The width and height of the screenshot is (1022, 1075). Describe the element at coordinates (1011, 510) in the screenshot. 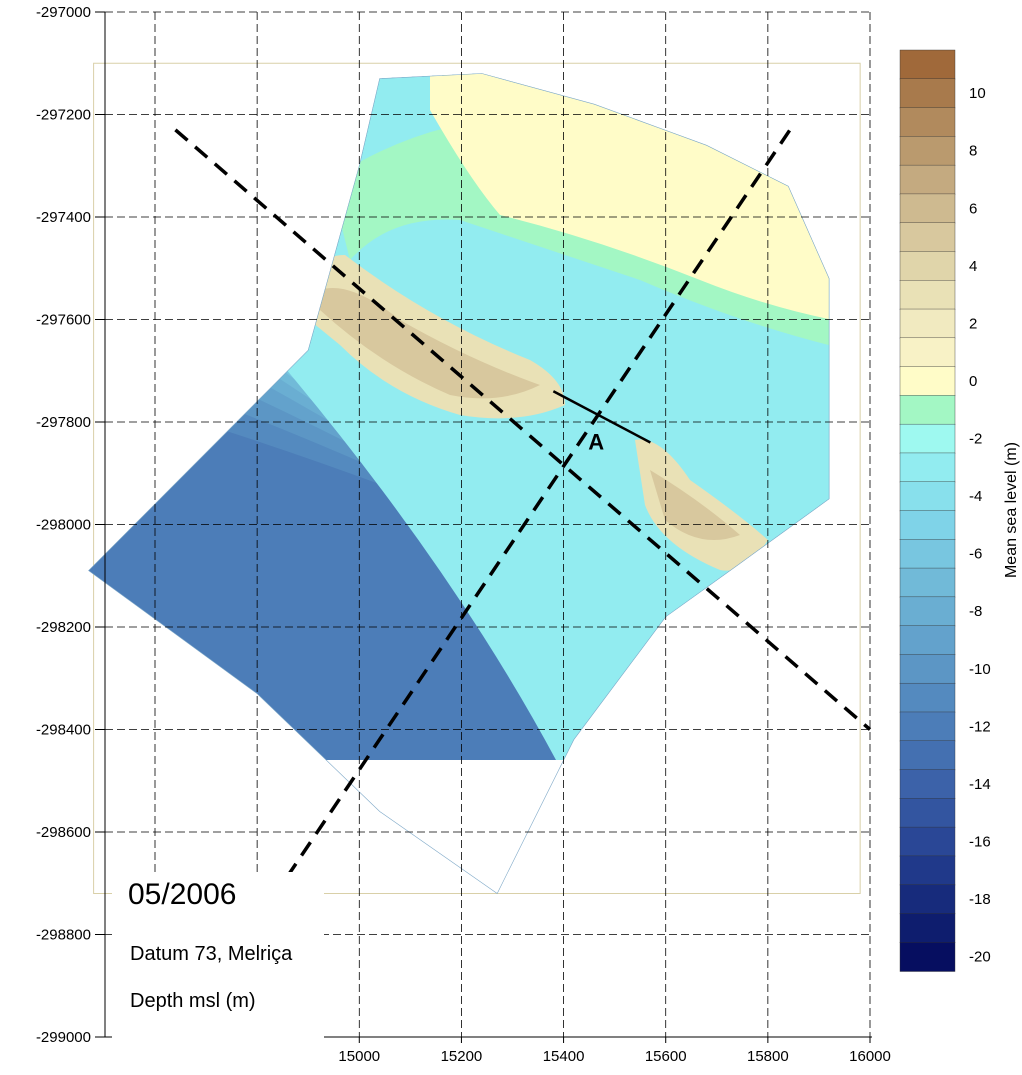

I see `colorbar-title: Mean sea level (m)` at that location.